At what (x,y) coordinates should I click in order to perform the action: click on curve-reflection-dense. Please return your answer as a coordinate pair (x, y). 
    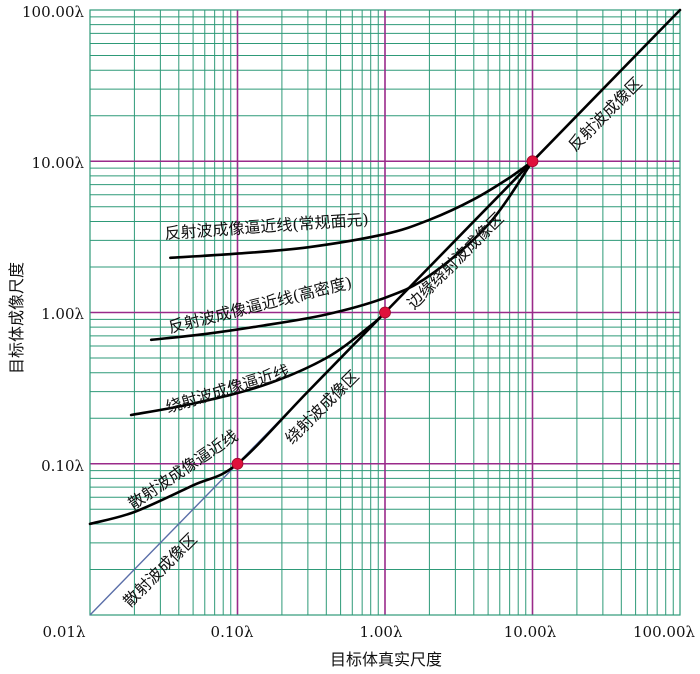
    Looking at the image, I should click on (341, 251).